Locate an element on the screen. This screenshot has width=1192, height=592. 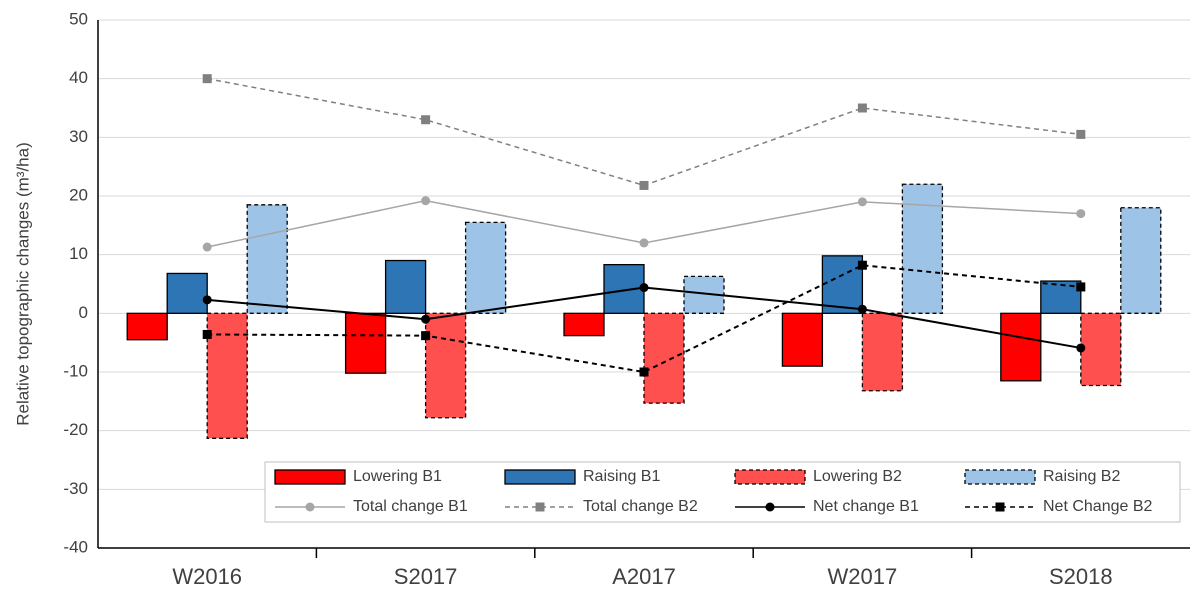
legend-label: Net change B1 is located at coordinates (866, 506).